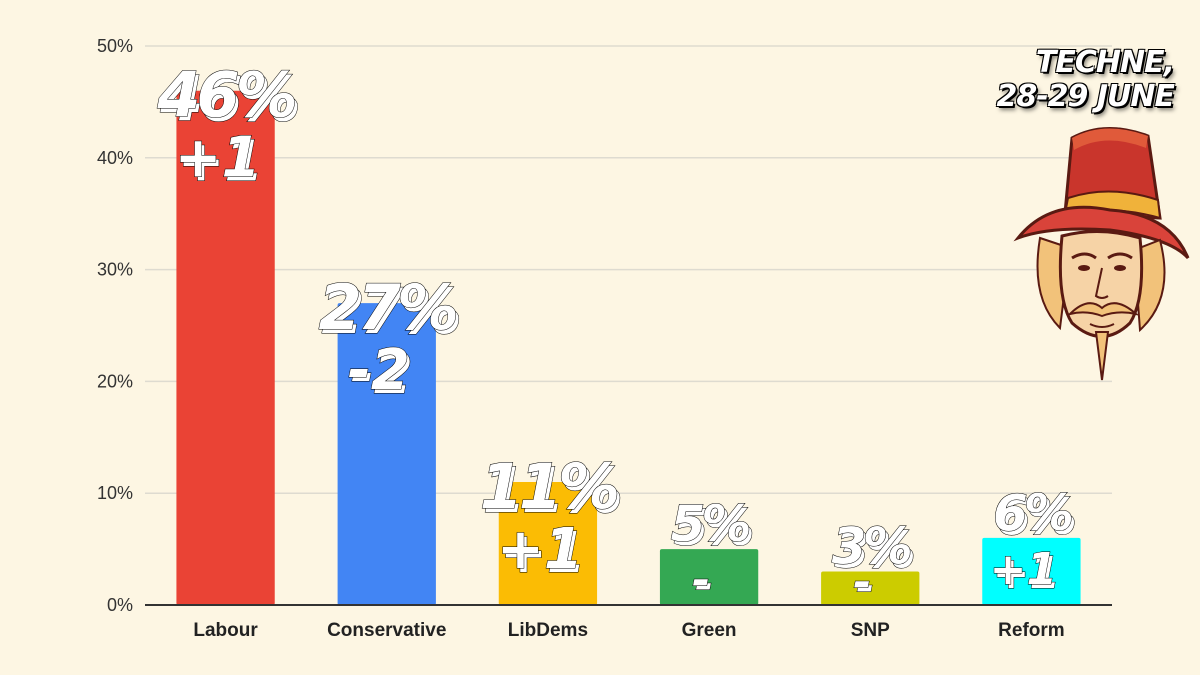 This screenshot has height=675, width=1200. I want to click on y-tick-label: 10%, so click(115, 493).